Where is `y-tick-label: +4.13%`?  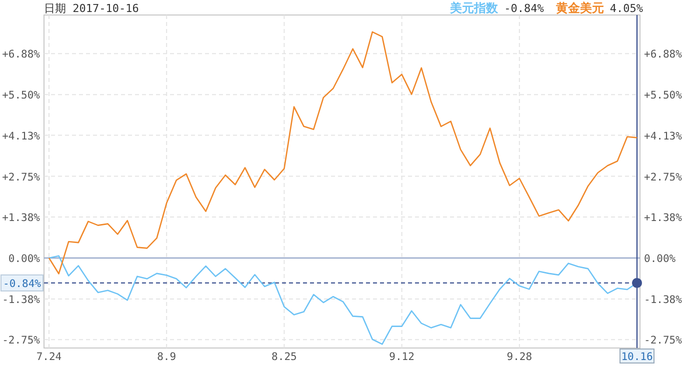 y-tick-label: +4.13% is located at coordinates (21, 136).